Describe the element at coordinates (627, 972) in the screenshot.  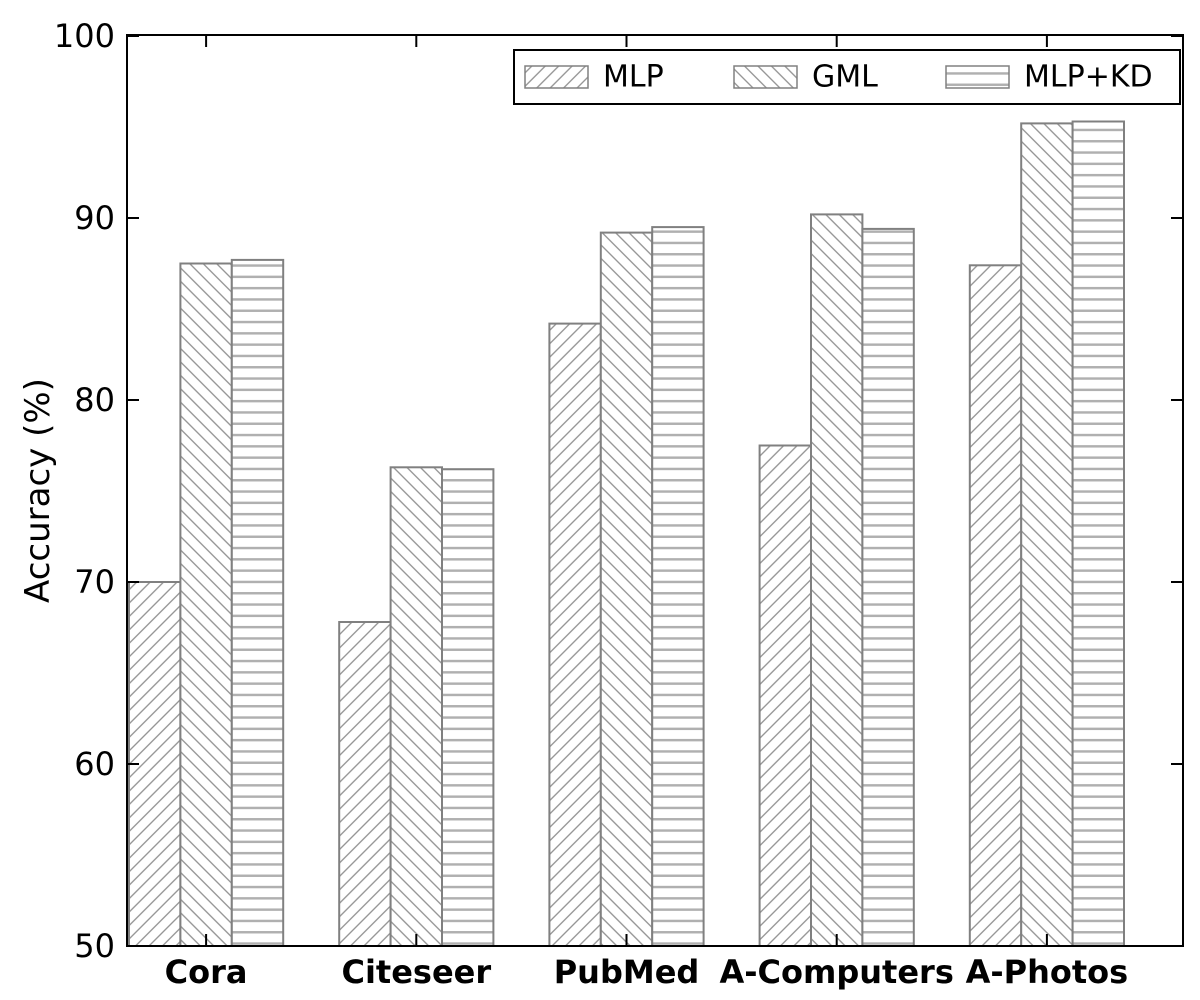
I see `x-category-label-pubmed: PubMed` at that location.